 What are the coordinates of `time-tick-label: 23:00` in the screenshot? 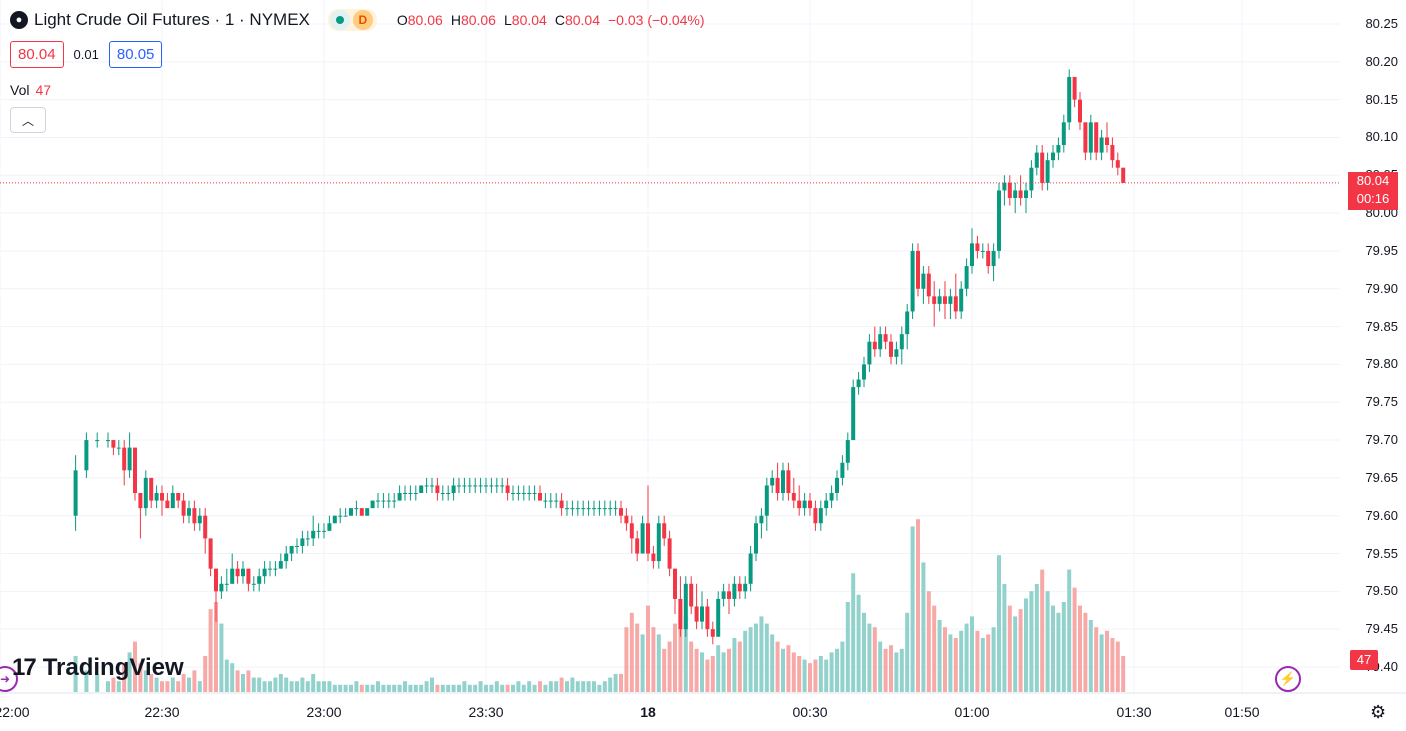 It's located at (324, 712).